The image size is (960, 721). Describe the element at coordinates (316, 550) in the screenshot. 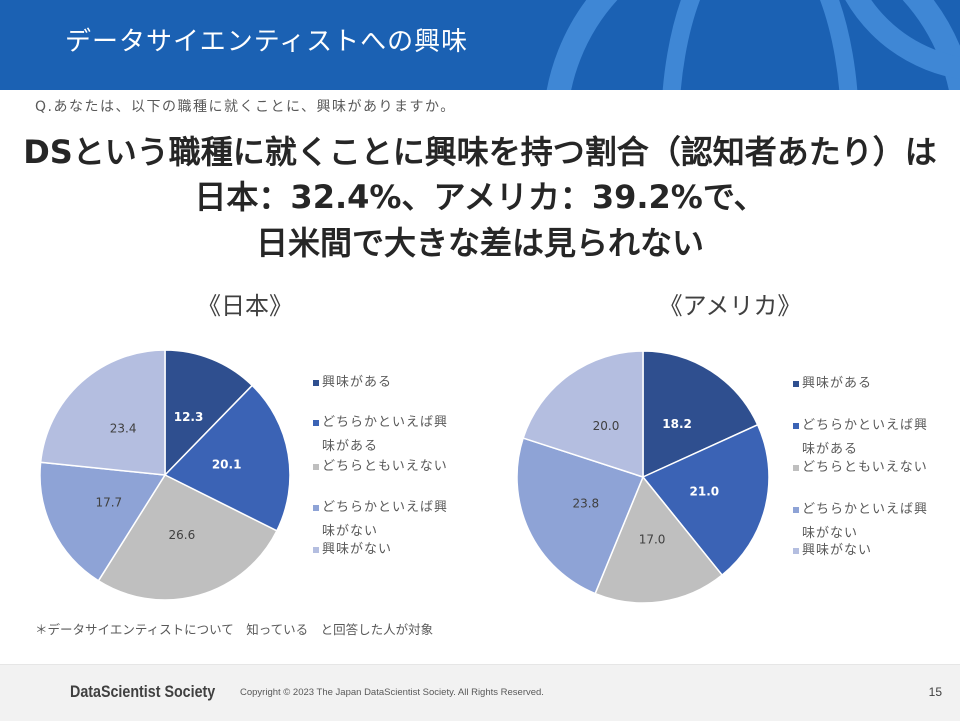

I see `japan-legend-marker-not-interested` at that location.